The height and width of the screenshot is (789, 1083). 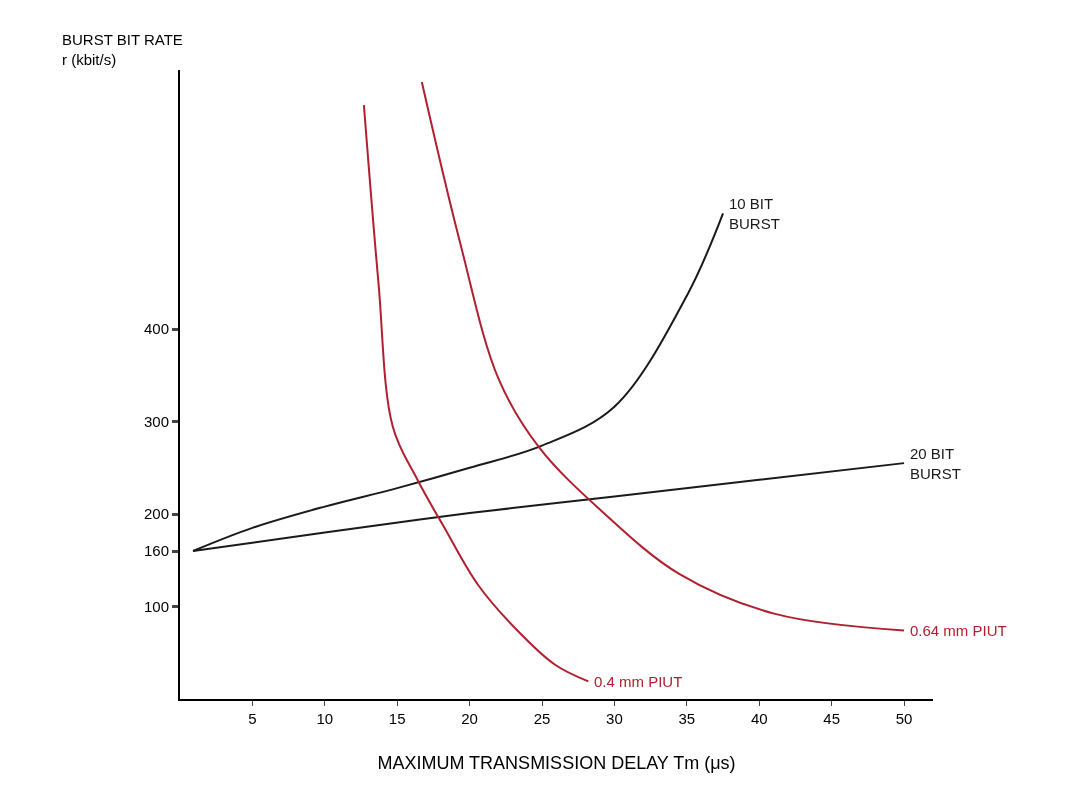 What do you see at coordinates (754, 213) in the screenshot?
I see `series-label: 10 BIT BURST` at bounding box center [754, 213].